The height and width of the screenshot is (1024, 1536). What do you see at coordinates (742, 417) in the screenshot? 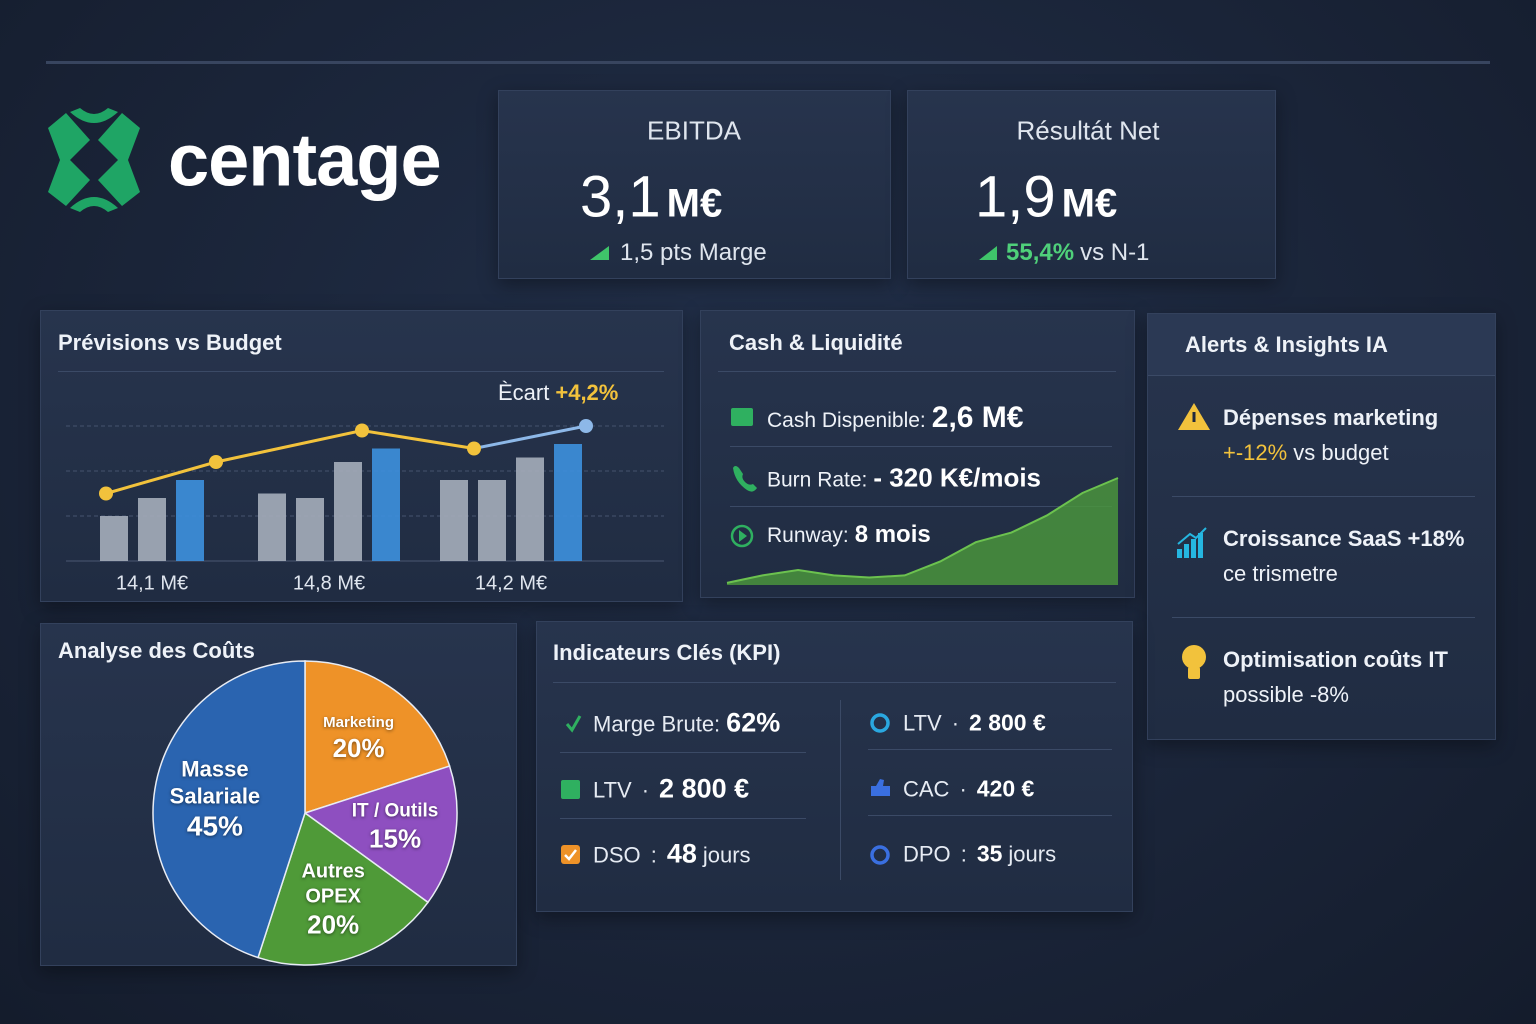
I see `cash-icon` at bounding box center [742, 417].